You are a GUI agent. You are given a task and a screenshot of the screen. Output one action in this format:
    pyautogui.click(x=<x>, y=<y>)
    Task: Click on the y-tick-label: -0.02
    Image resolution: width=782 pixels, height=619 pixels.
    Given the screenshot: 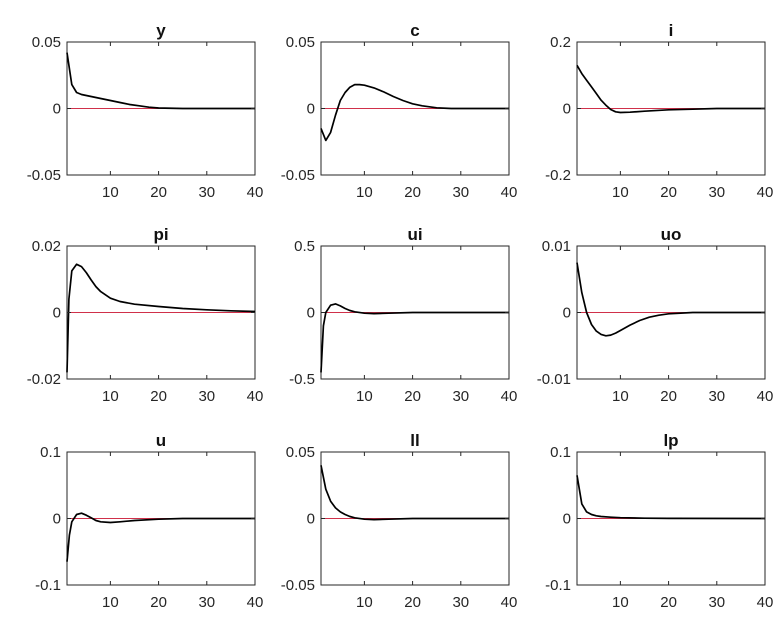 What is the action you would take?
    pyautogui.click(x=44, y=379)
    